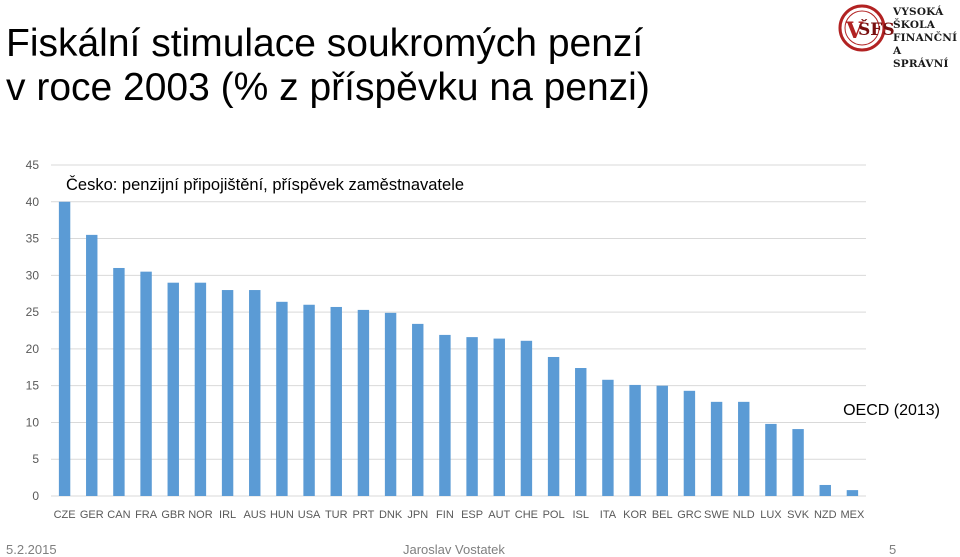 The image size is (960, 557). Describe the element at coordinates (771, 515) in the screenshot. I see `x-tick-label: LUX` at that location.